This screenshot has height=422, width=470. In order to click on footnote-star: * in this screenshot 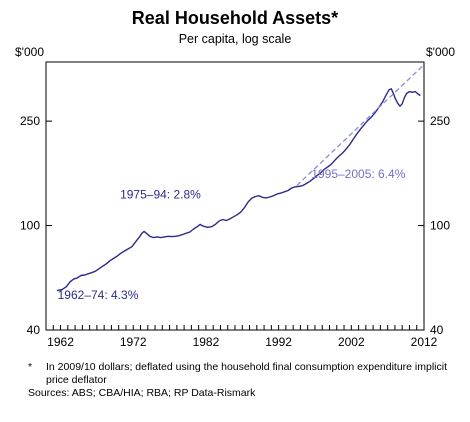, I will do `click(30, 367)`.